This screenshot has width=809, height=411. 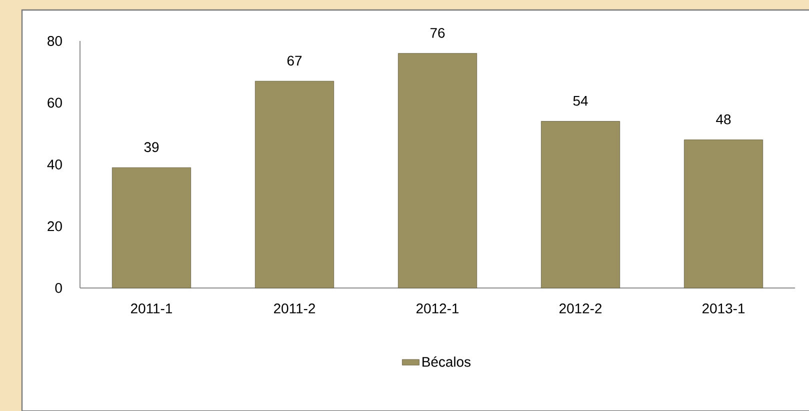 What do you see at coordinates (723, 119) in the screenshot?
I see `data-label: 48` at bounding box center [723, 119].